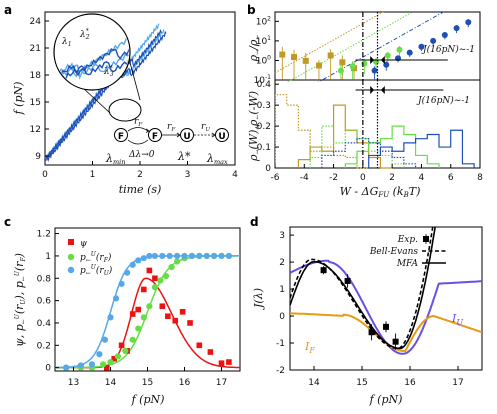  I want to click on a-ytick-label: 15, so click(35, 103).